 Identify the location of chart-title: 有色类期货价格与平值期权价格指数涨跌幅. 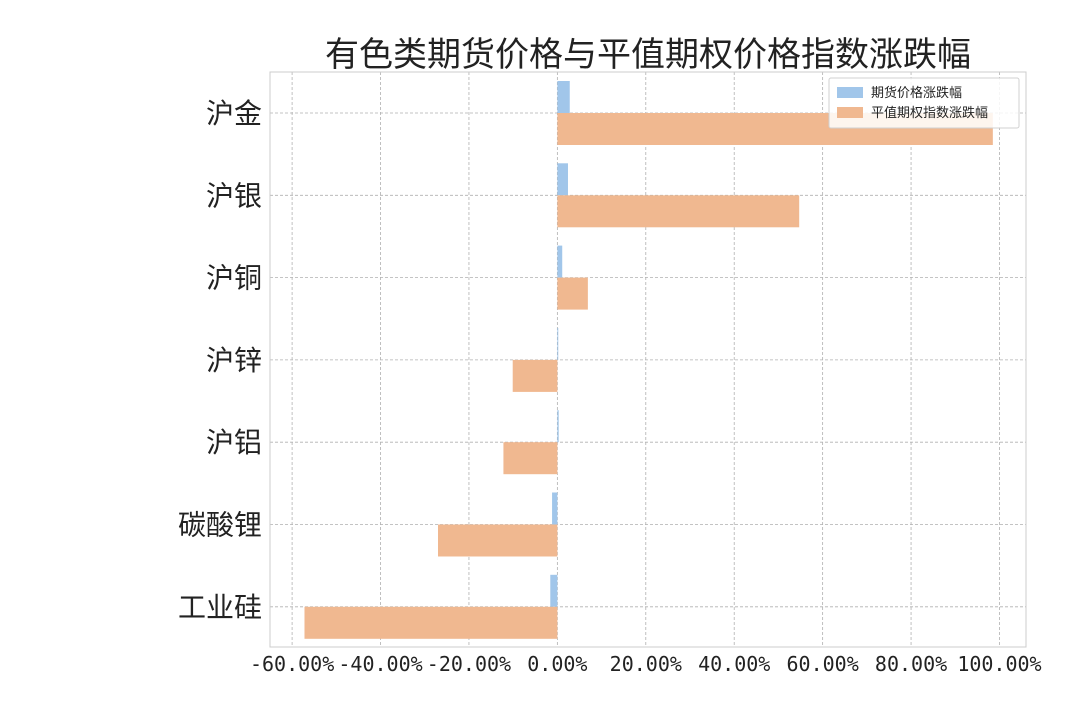
(648, 55).